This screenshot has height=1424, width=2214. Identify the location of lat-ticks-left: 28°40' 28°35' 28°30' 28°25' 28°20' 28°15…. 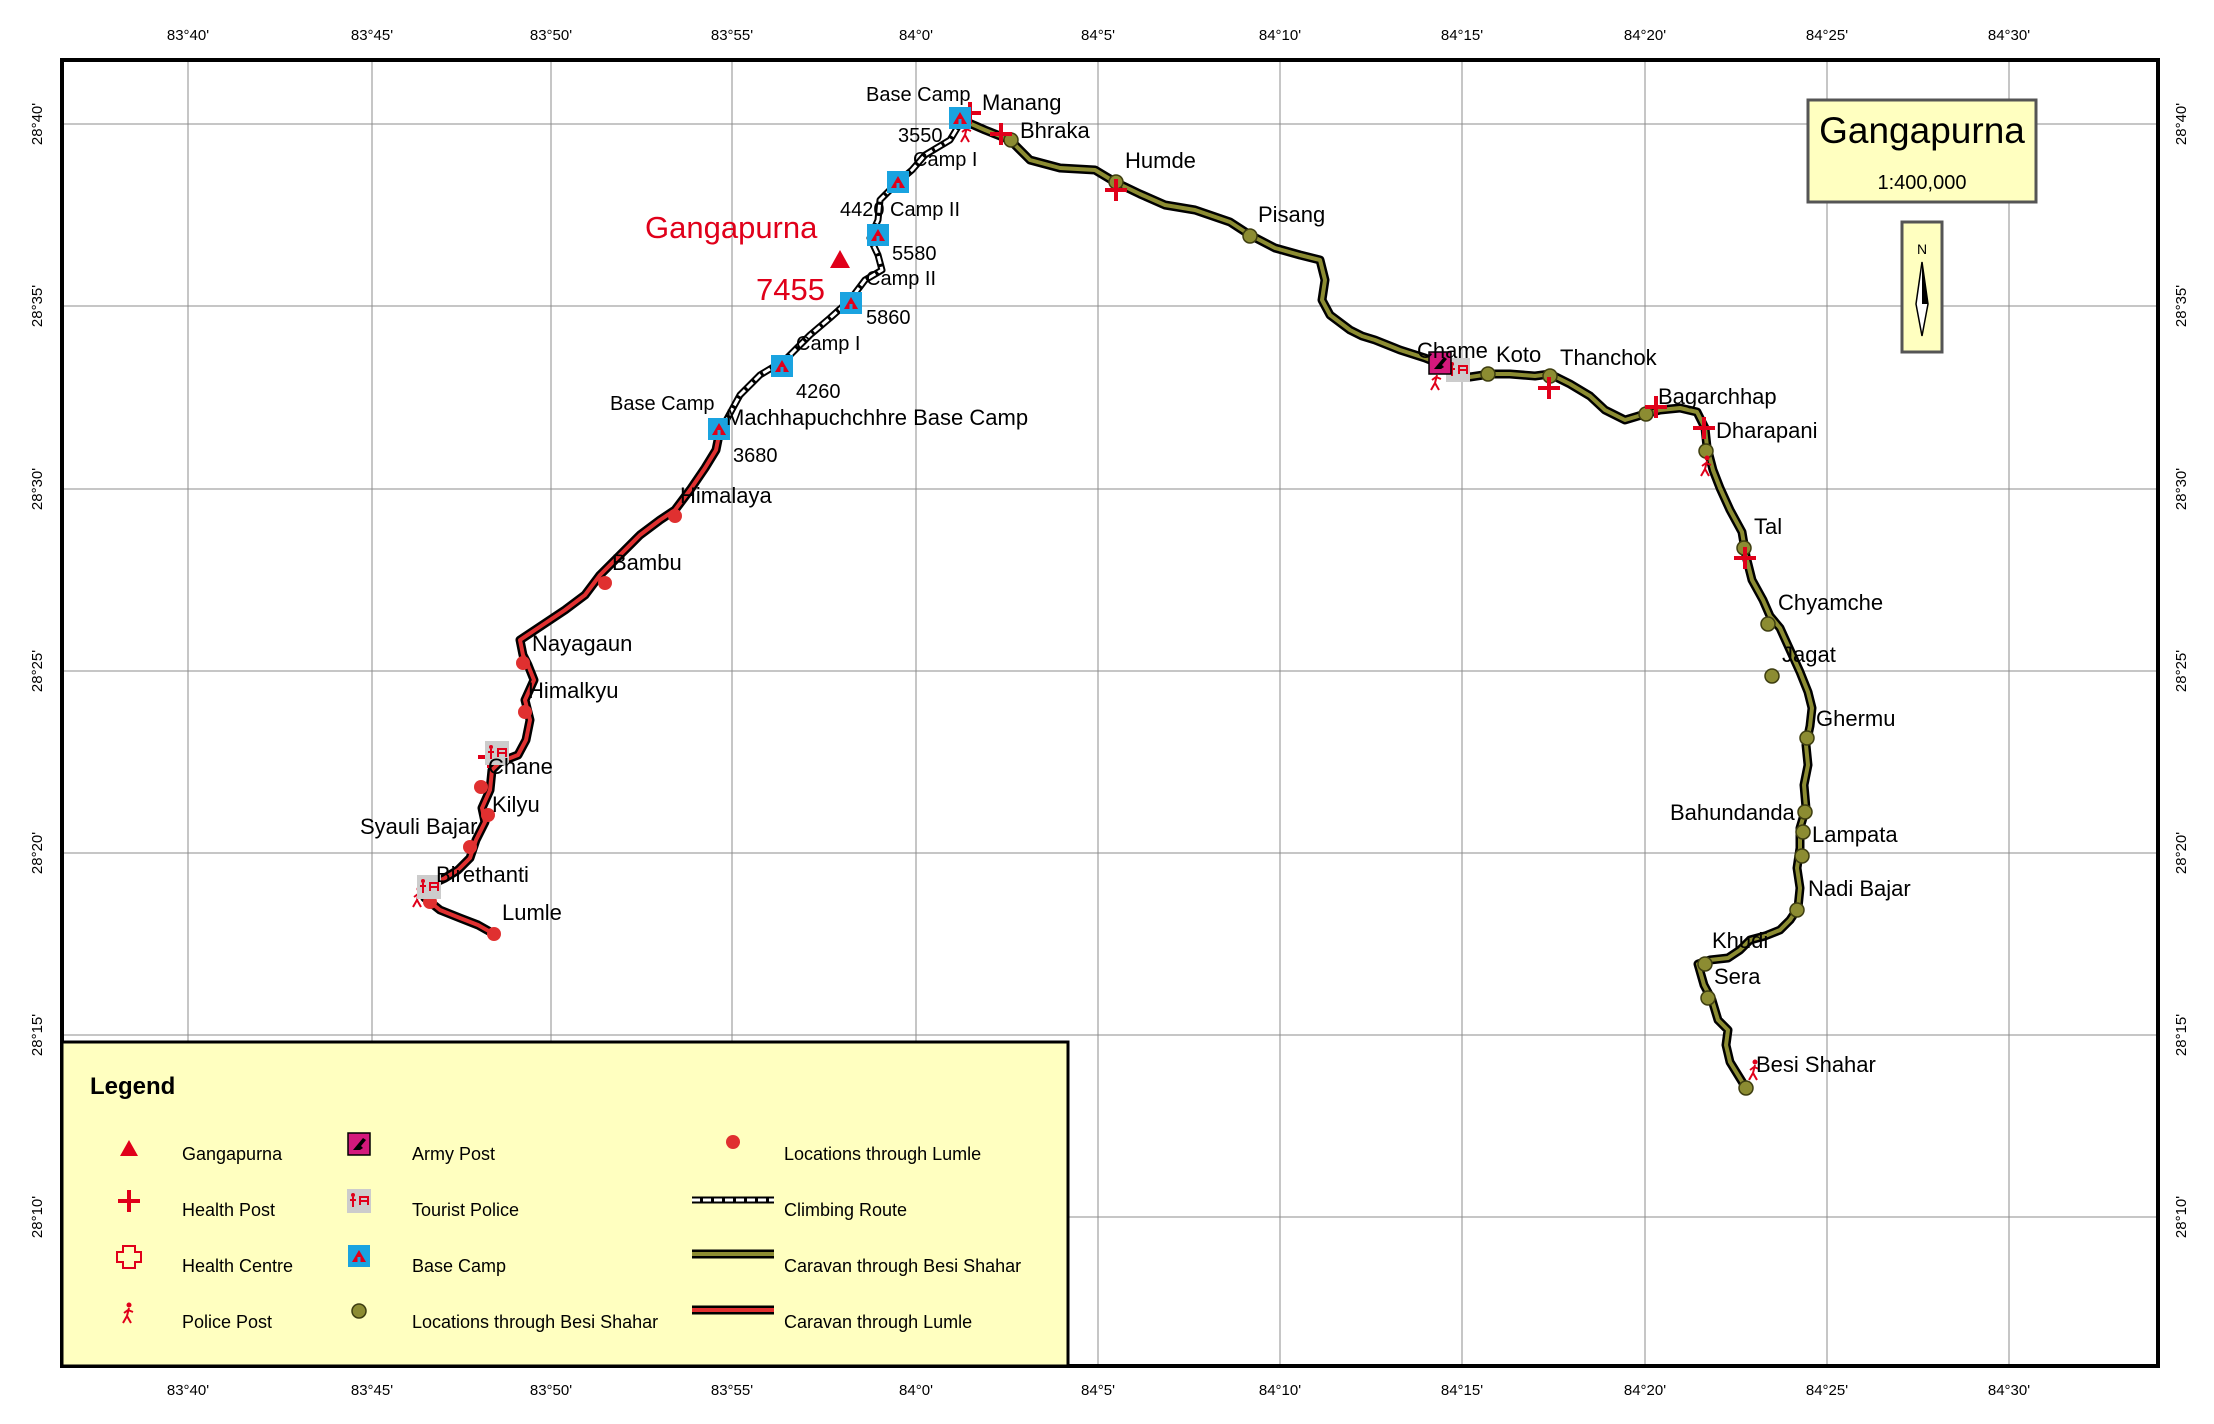
(37, 670).